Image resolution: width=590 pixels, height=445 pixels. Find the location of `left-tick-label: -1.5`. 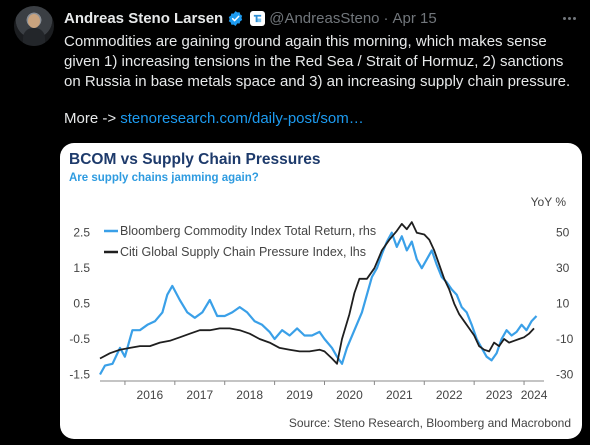

left-tick-label: -1.5 is located at coordinates (79, 374).